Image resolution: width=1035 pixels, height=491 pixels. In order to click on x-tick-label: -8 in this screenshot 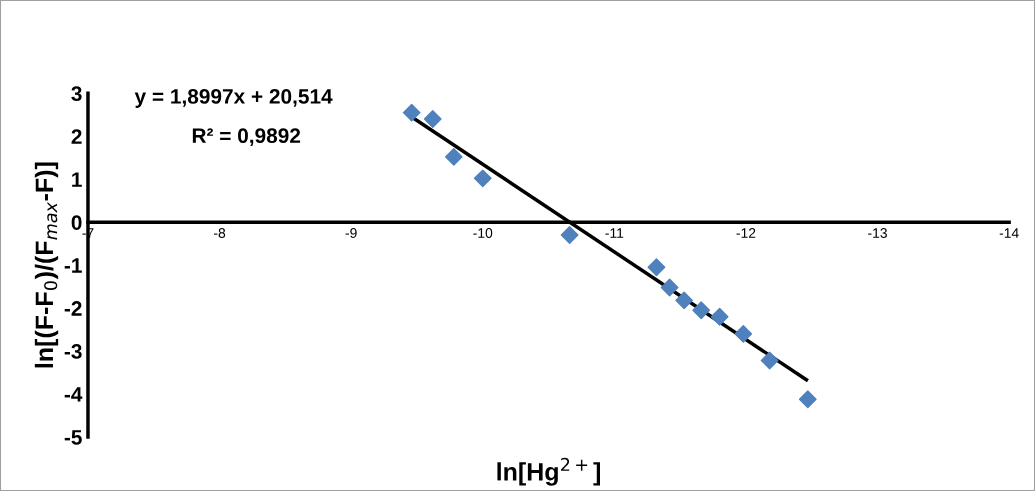, I will do `click(220, 233)`.